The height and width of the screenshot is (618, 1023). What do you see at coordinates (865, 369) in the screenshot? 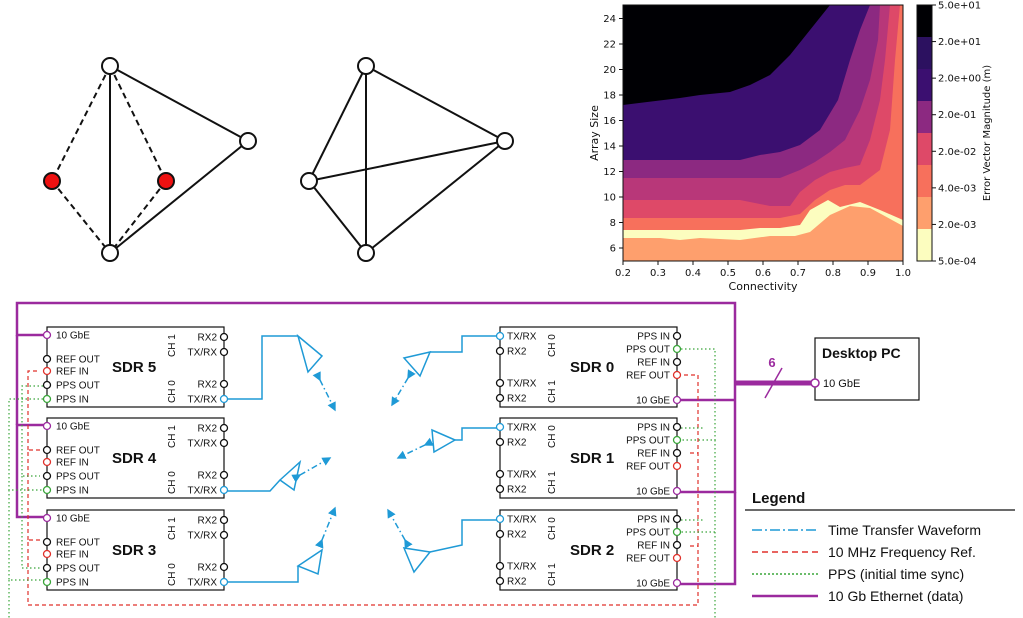
I see `desktop-pc: Desktop PC 10 GbE` at bounding box center [865, 369].